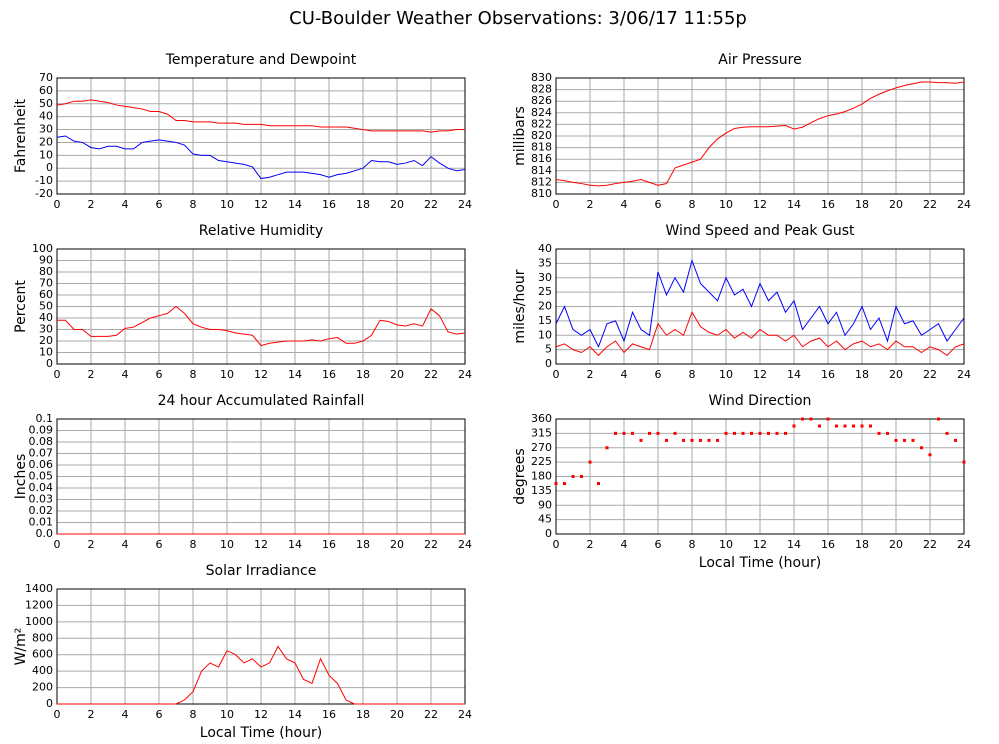 The width and height of the screenshot is (999, 744). I want to click on y-tick-label: 810, so click(541, 193).